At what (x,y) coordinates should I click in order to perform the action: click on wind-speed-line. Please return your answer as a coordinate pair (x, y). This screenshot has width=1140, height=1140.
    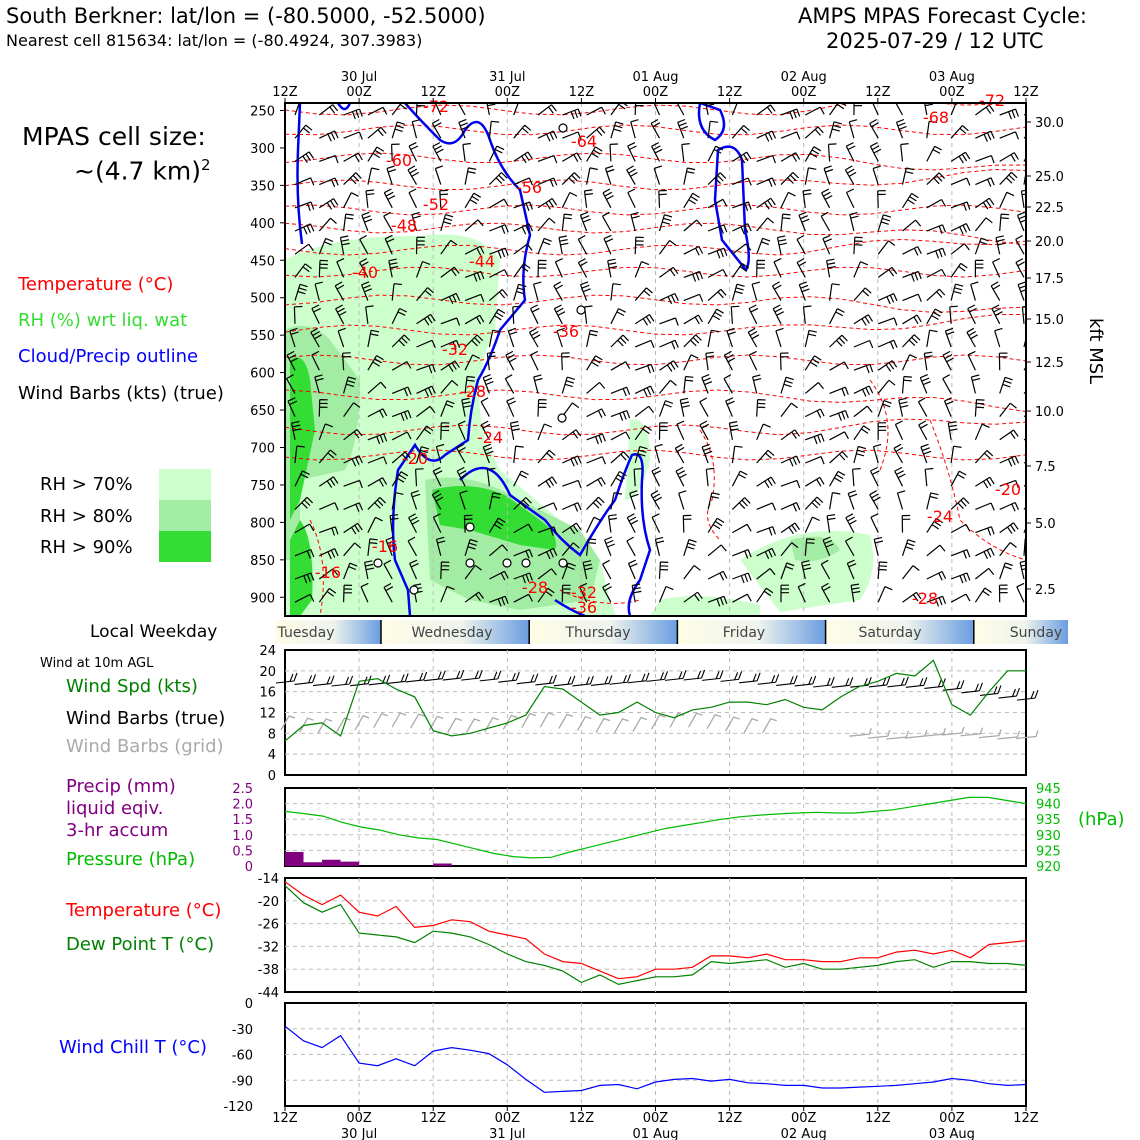
    Looking at the image, I should click on (655, 700).